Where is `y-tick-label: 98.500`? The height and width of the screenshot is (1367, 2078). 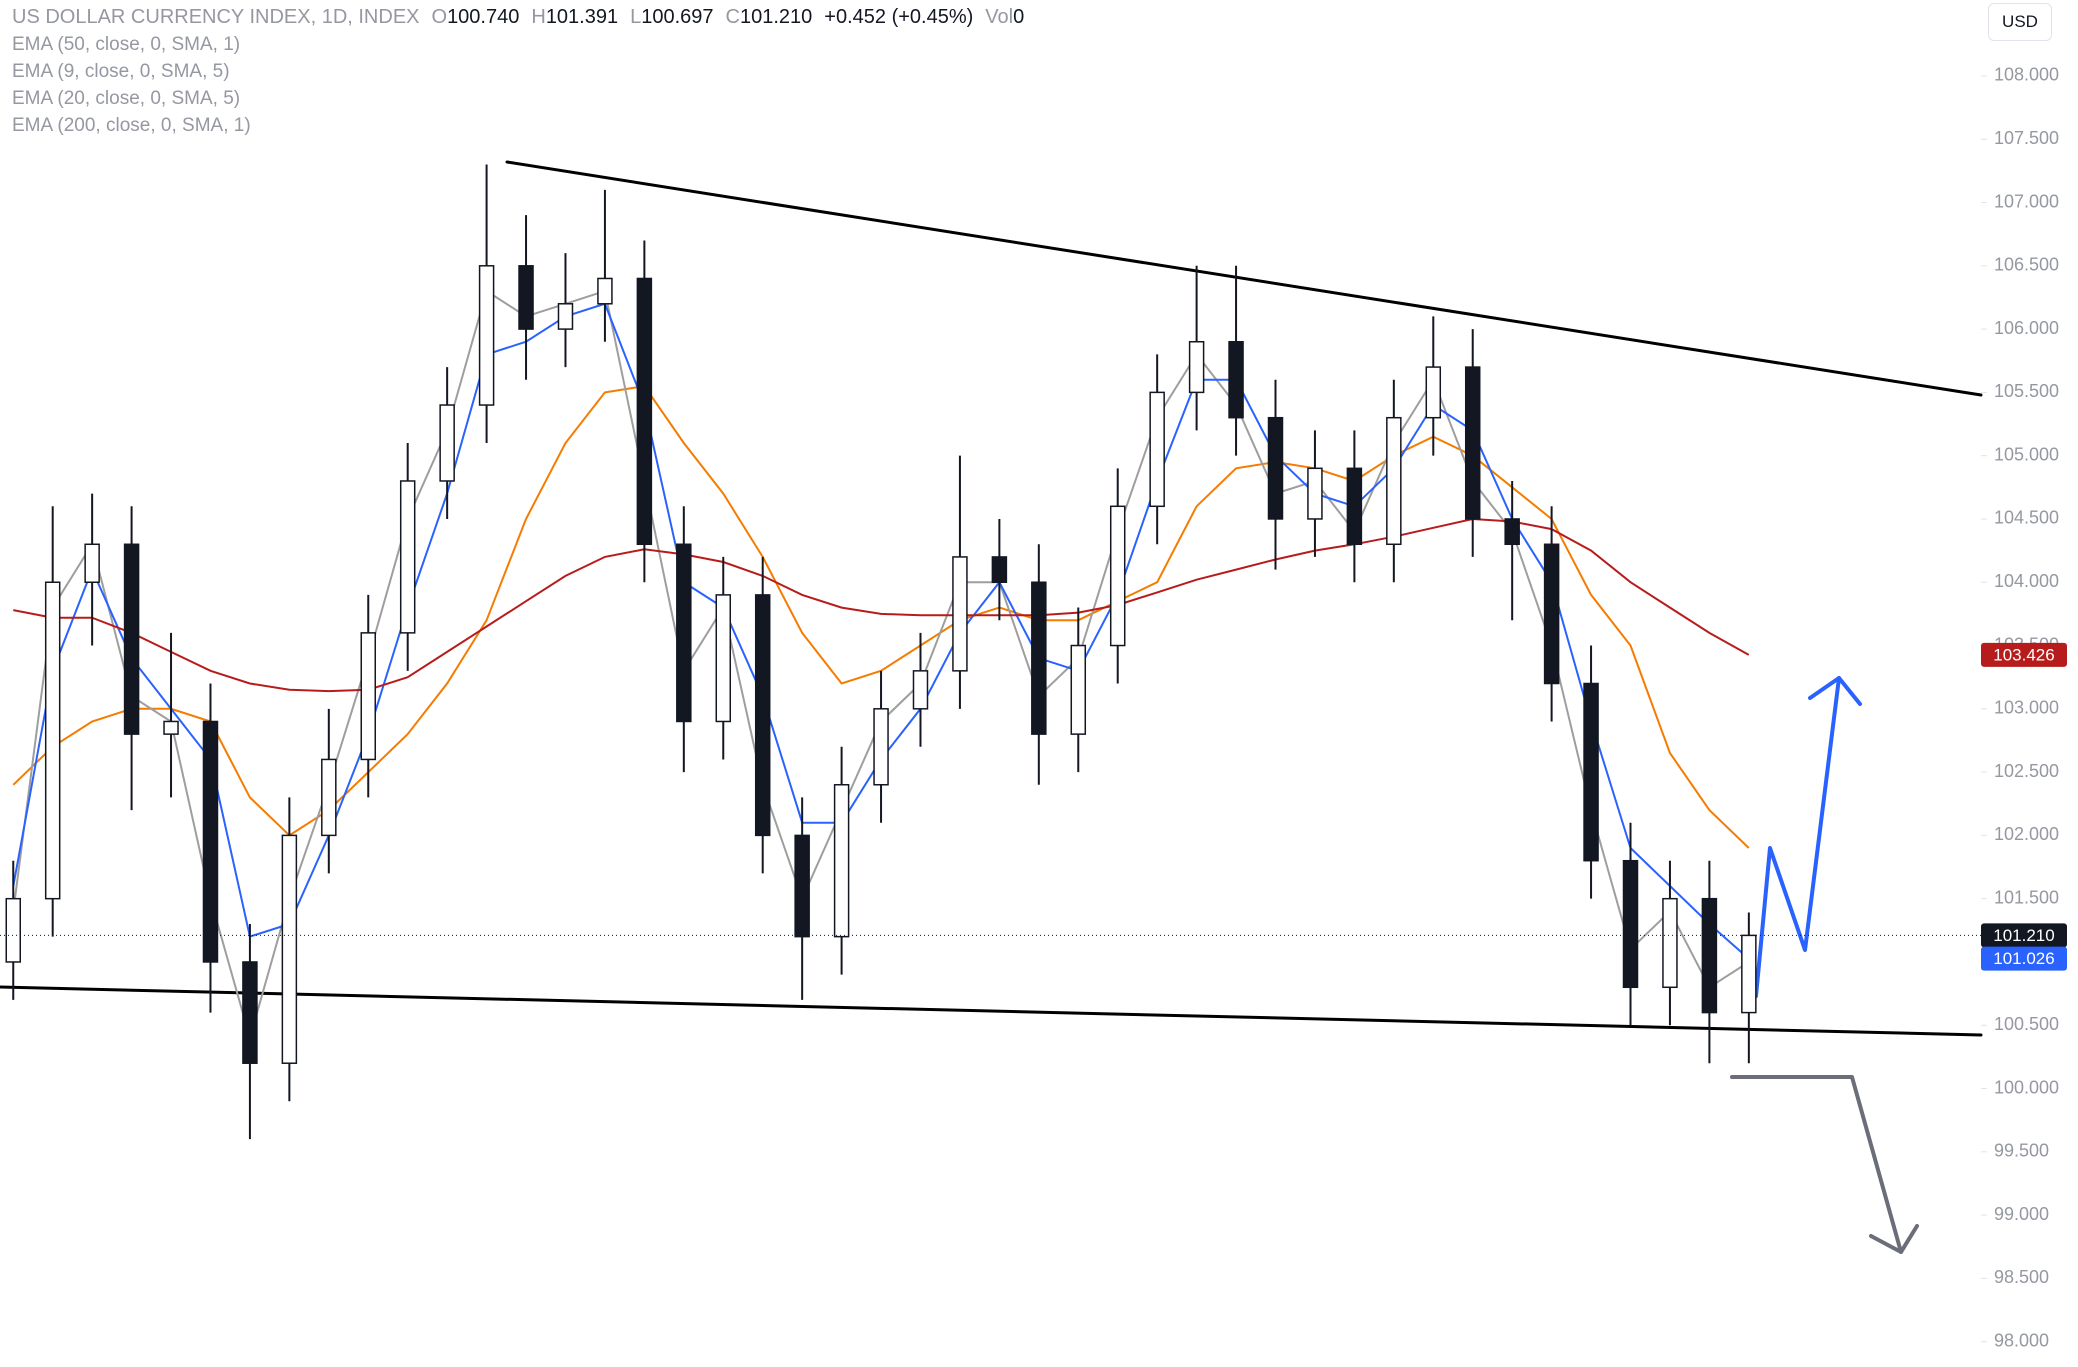 y-tick-label: 98.500 is located at coordinates (2021, 1277).